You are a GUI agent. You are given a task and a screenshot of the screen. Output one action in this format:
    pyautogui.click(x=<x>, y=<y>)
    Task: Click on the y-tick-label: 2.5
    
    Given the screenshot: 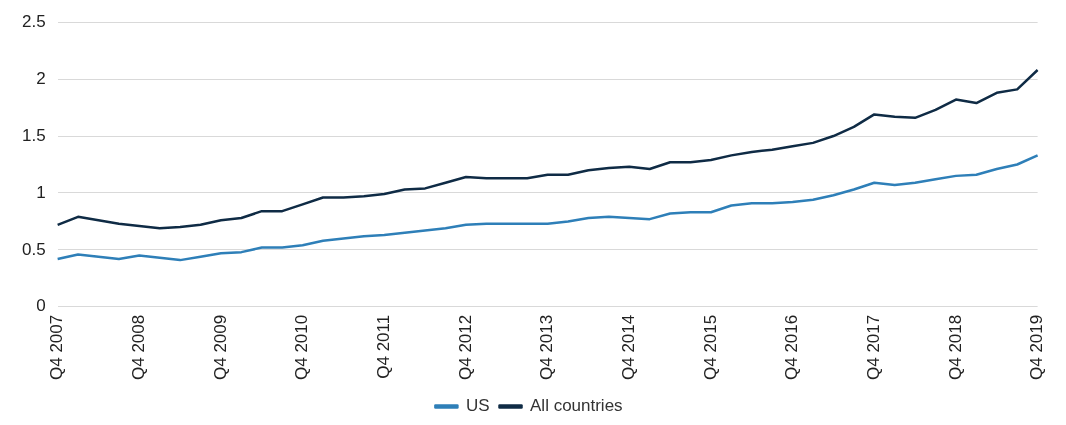 What is the action you would take?
    pyautogui.click(x=33, y=21)
    